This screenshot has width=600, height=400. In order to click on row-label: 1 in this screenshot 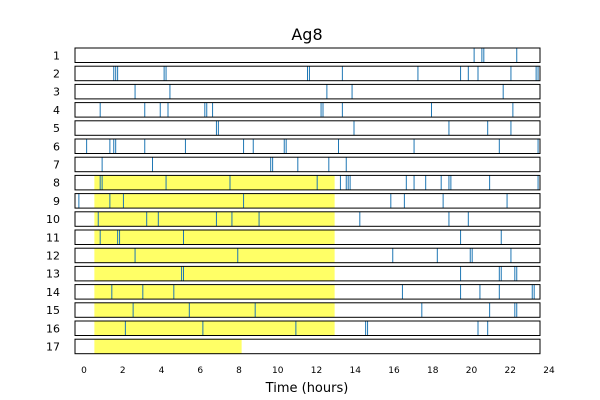, I will do `click(56, 55)`.